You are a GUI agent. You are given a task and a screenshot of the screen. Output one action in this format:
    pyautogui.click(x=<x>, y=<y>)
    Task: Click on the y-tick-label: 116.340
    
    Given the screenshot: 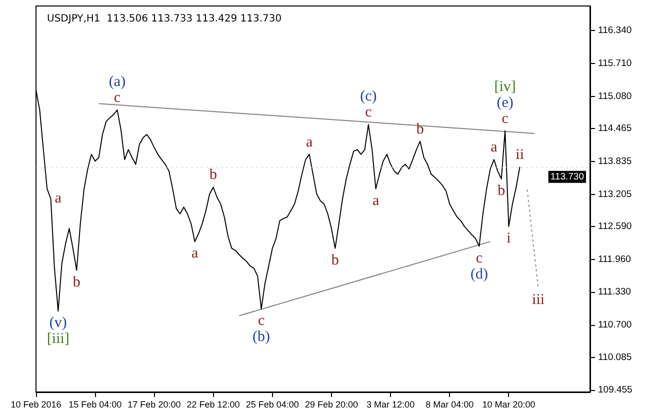 What is the action you would take?
    pyautogui.click(x=615, y=30)
    